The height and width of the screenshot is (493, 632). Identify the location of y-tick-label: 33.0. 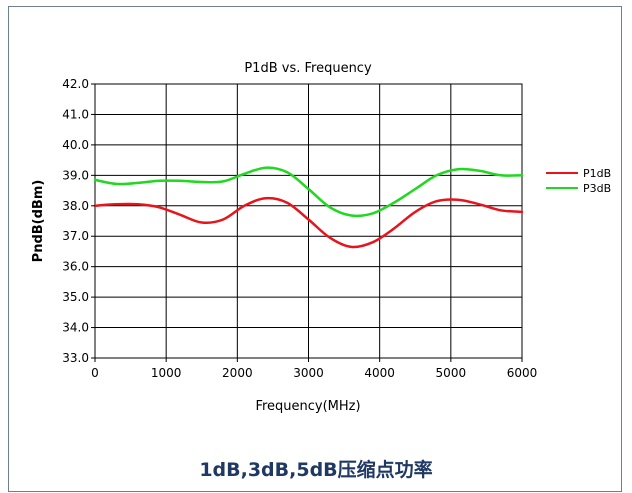
(75, 358).